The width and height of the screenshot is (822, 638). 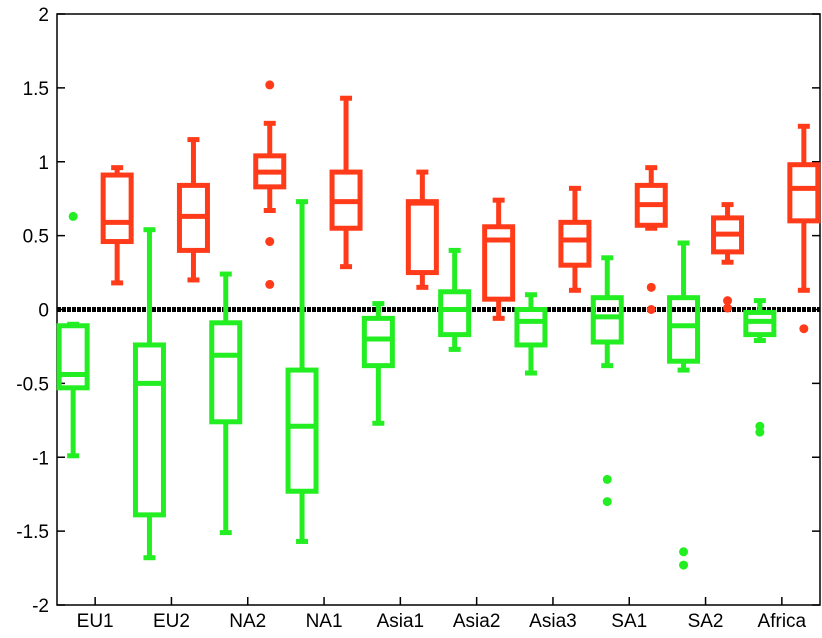 I want to click on x-tick-label: Asia1, so click(x=401, y=621).